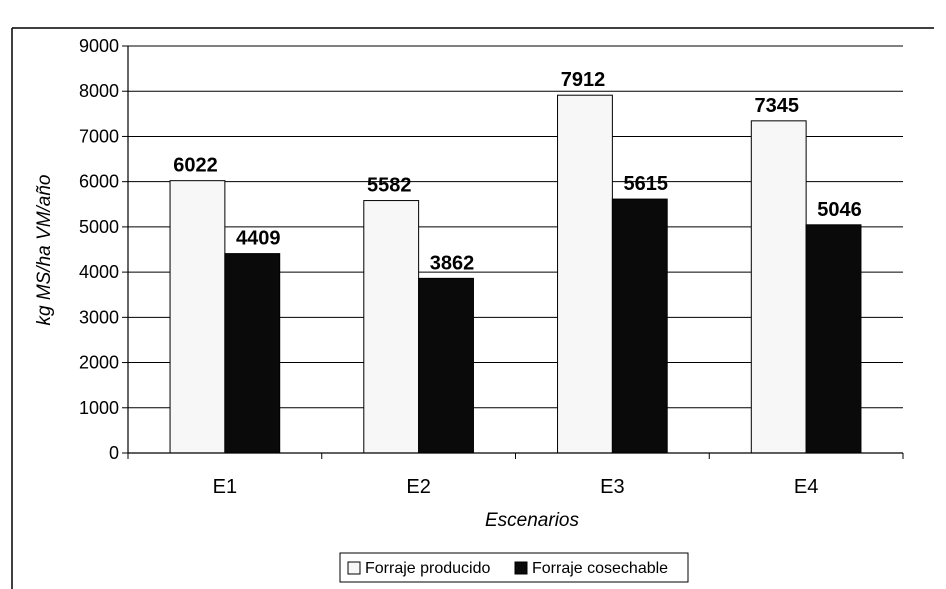 This screenshot has width=946, height=589. What do you see at coordinates (776, 106) in the screenshot?
I see `data-label: 7345` at bounding box center [776, 106].